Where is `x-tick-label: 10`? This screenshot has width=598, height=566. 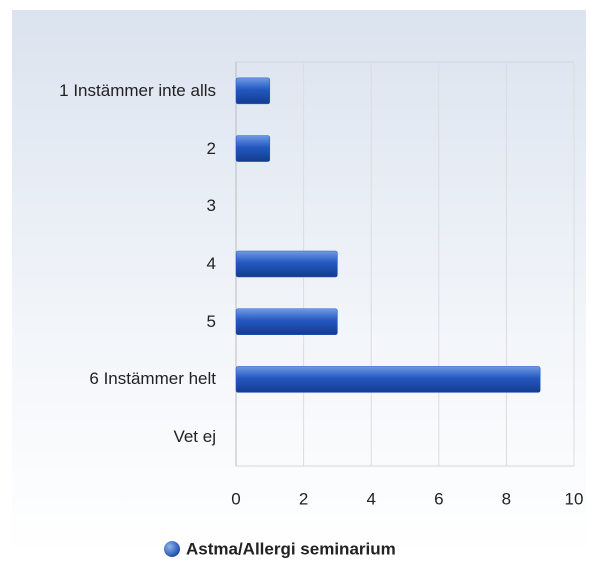
x-tick-label: 10 is located at coordinates (574, 498).